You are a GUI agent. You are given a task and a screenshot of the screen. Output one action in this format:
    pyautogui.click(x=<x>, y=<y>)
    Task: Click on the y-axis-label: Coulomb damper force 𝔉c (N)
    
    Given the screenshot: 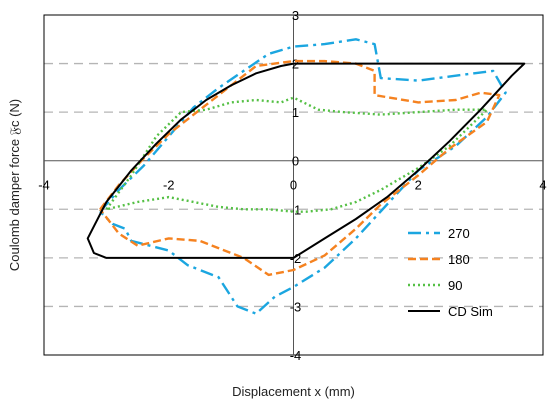 What is the action you would take?
    pyautogui.click(x=14, y=185)
    